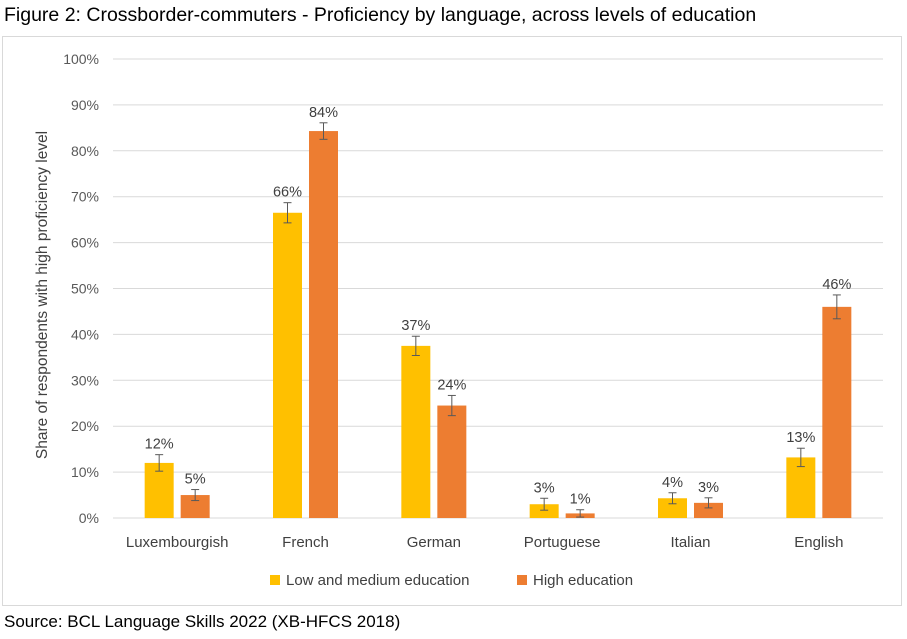  I want to click on y-tick-label: 50%, so click(85, 289).